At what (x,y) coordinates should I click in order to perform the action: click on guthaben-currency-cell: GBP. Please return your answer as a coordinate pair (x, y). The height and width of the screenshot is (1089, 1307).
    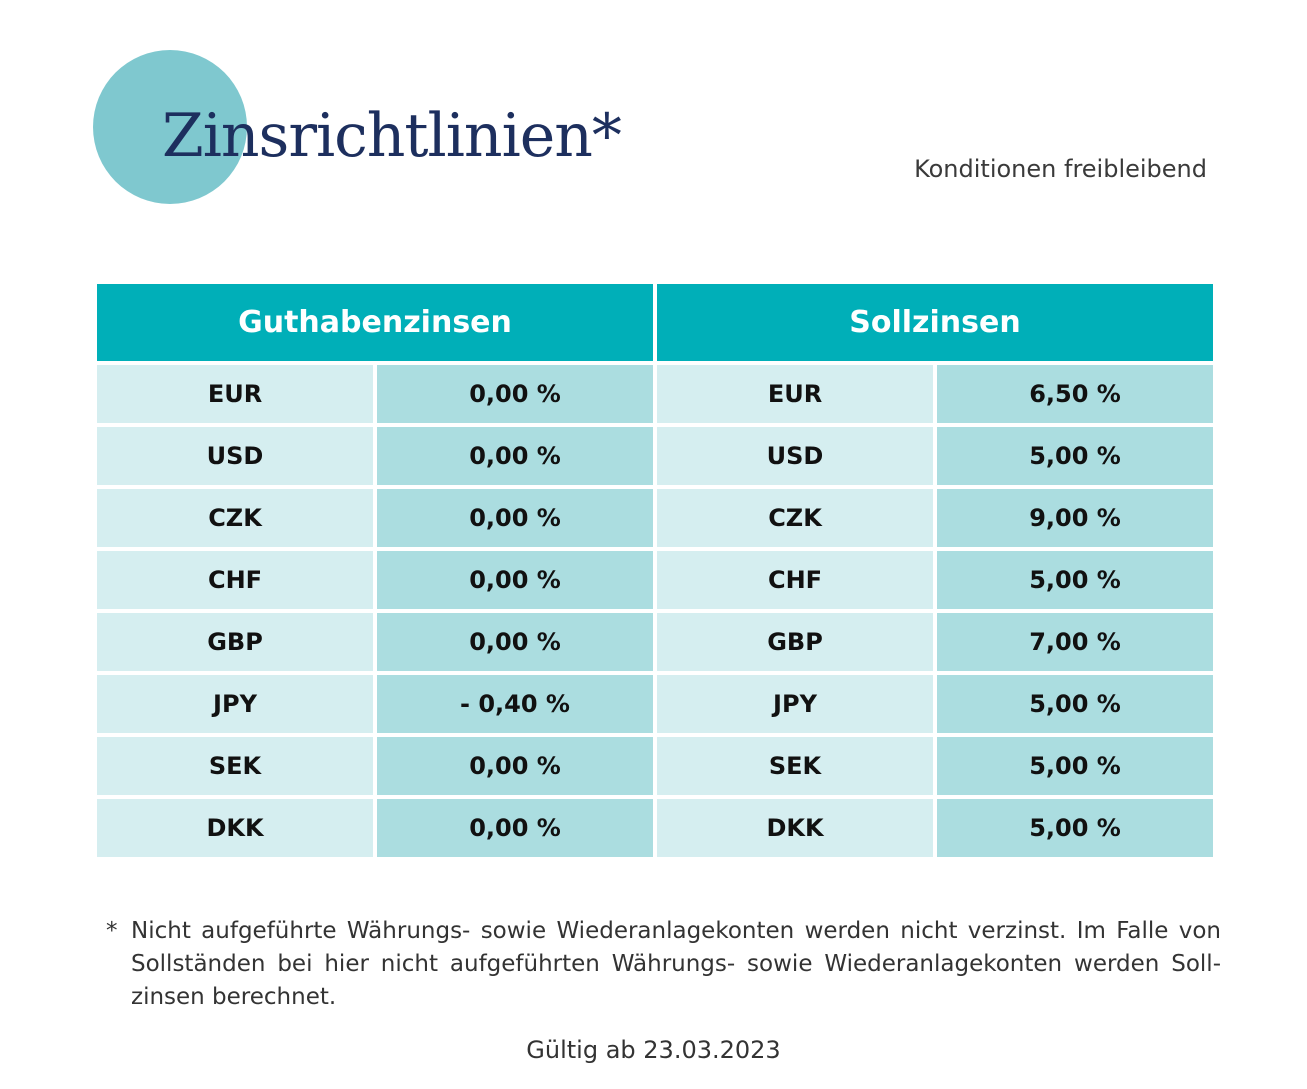
    Looking at the image, I should click on (235, 642).